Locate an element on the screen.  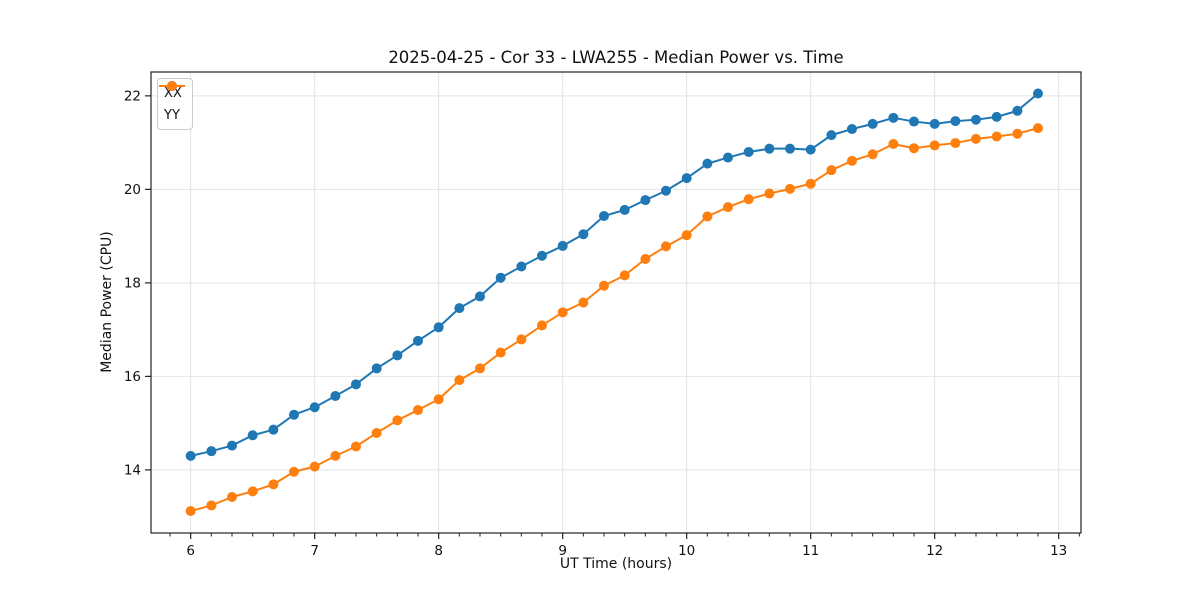
x-axis-label: UT Time (hours) is located at coordinates (616, 564).